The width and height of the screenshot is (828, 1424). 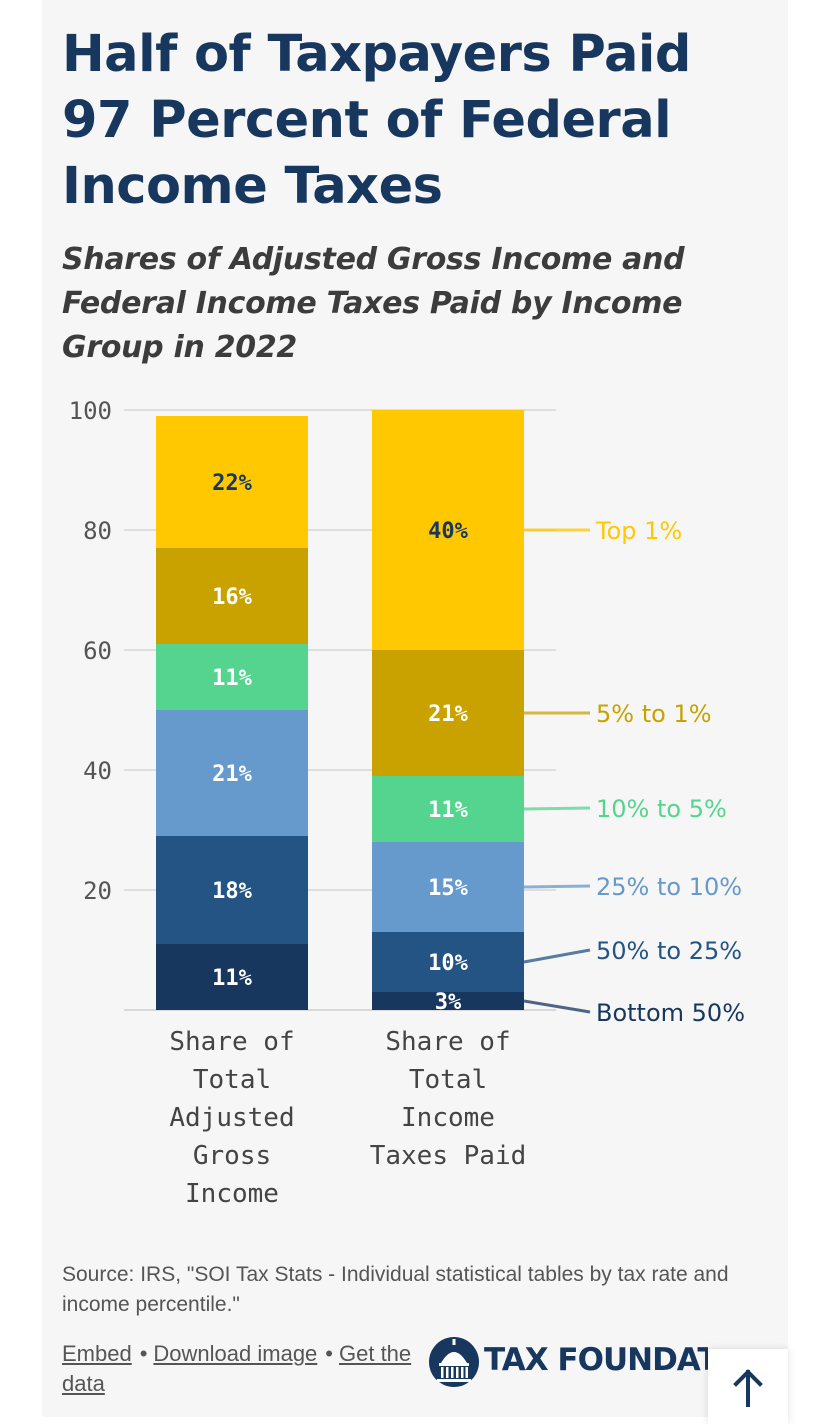 I want to click on capitol-dome-icon, so click(x=454, y=1362).